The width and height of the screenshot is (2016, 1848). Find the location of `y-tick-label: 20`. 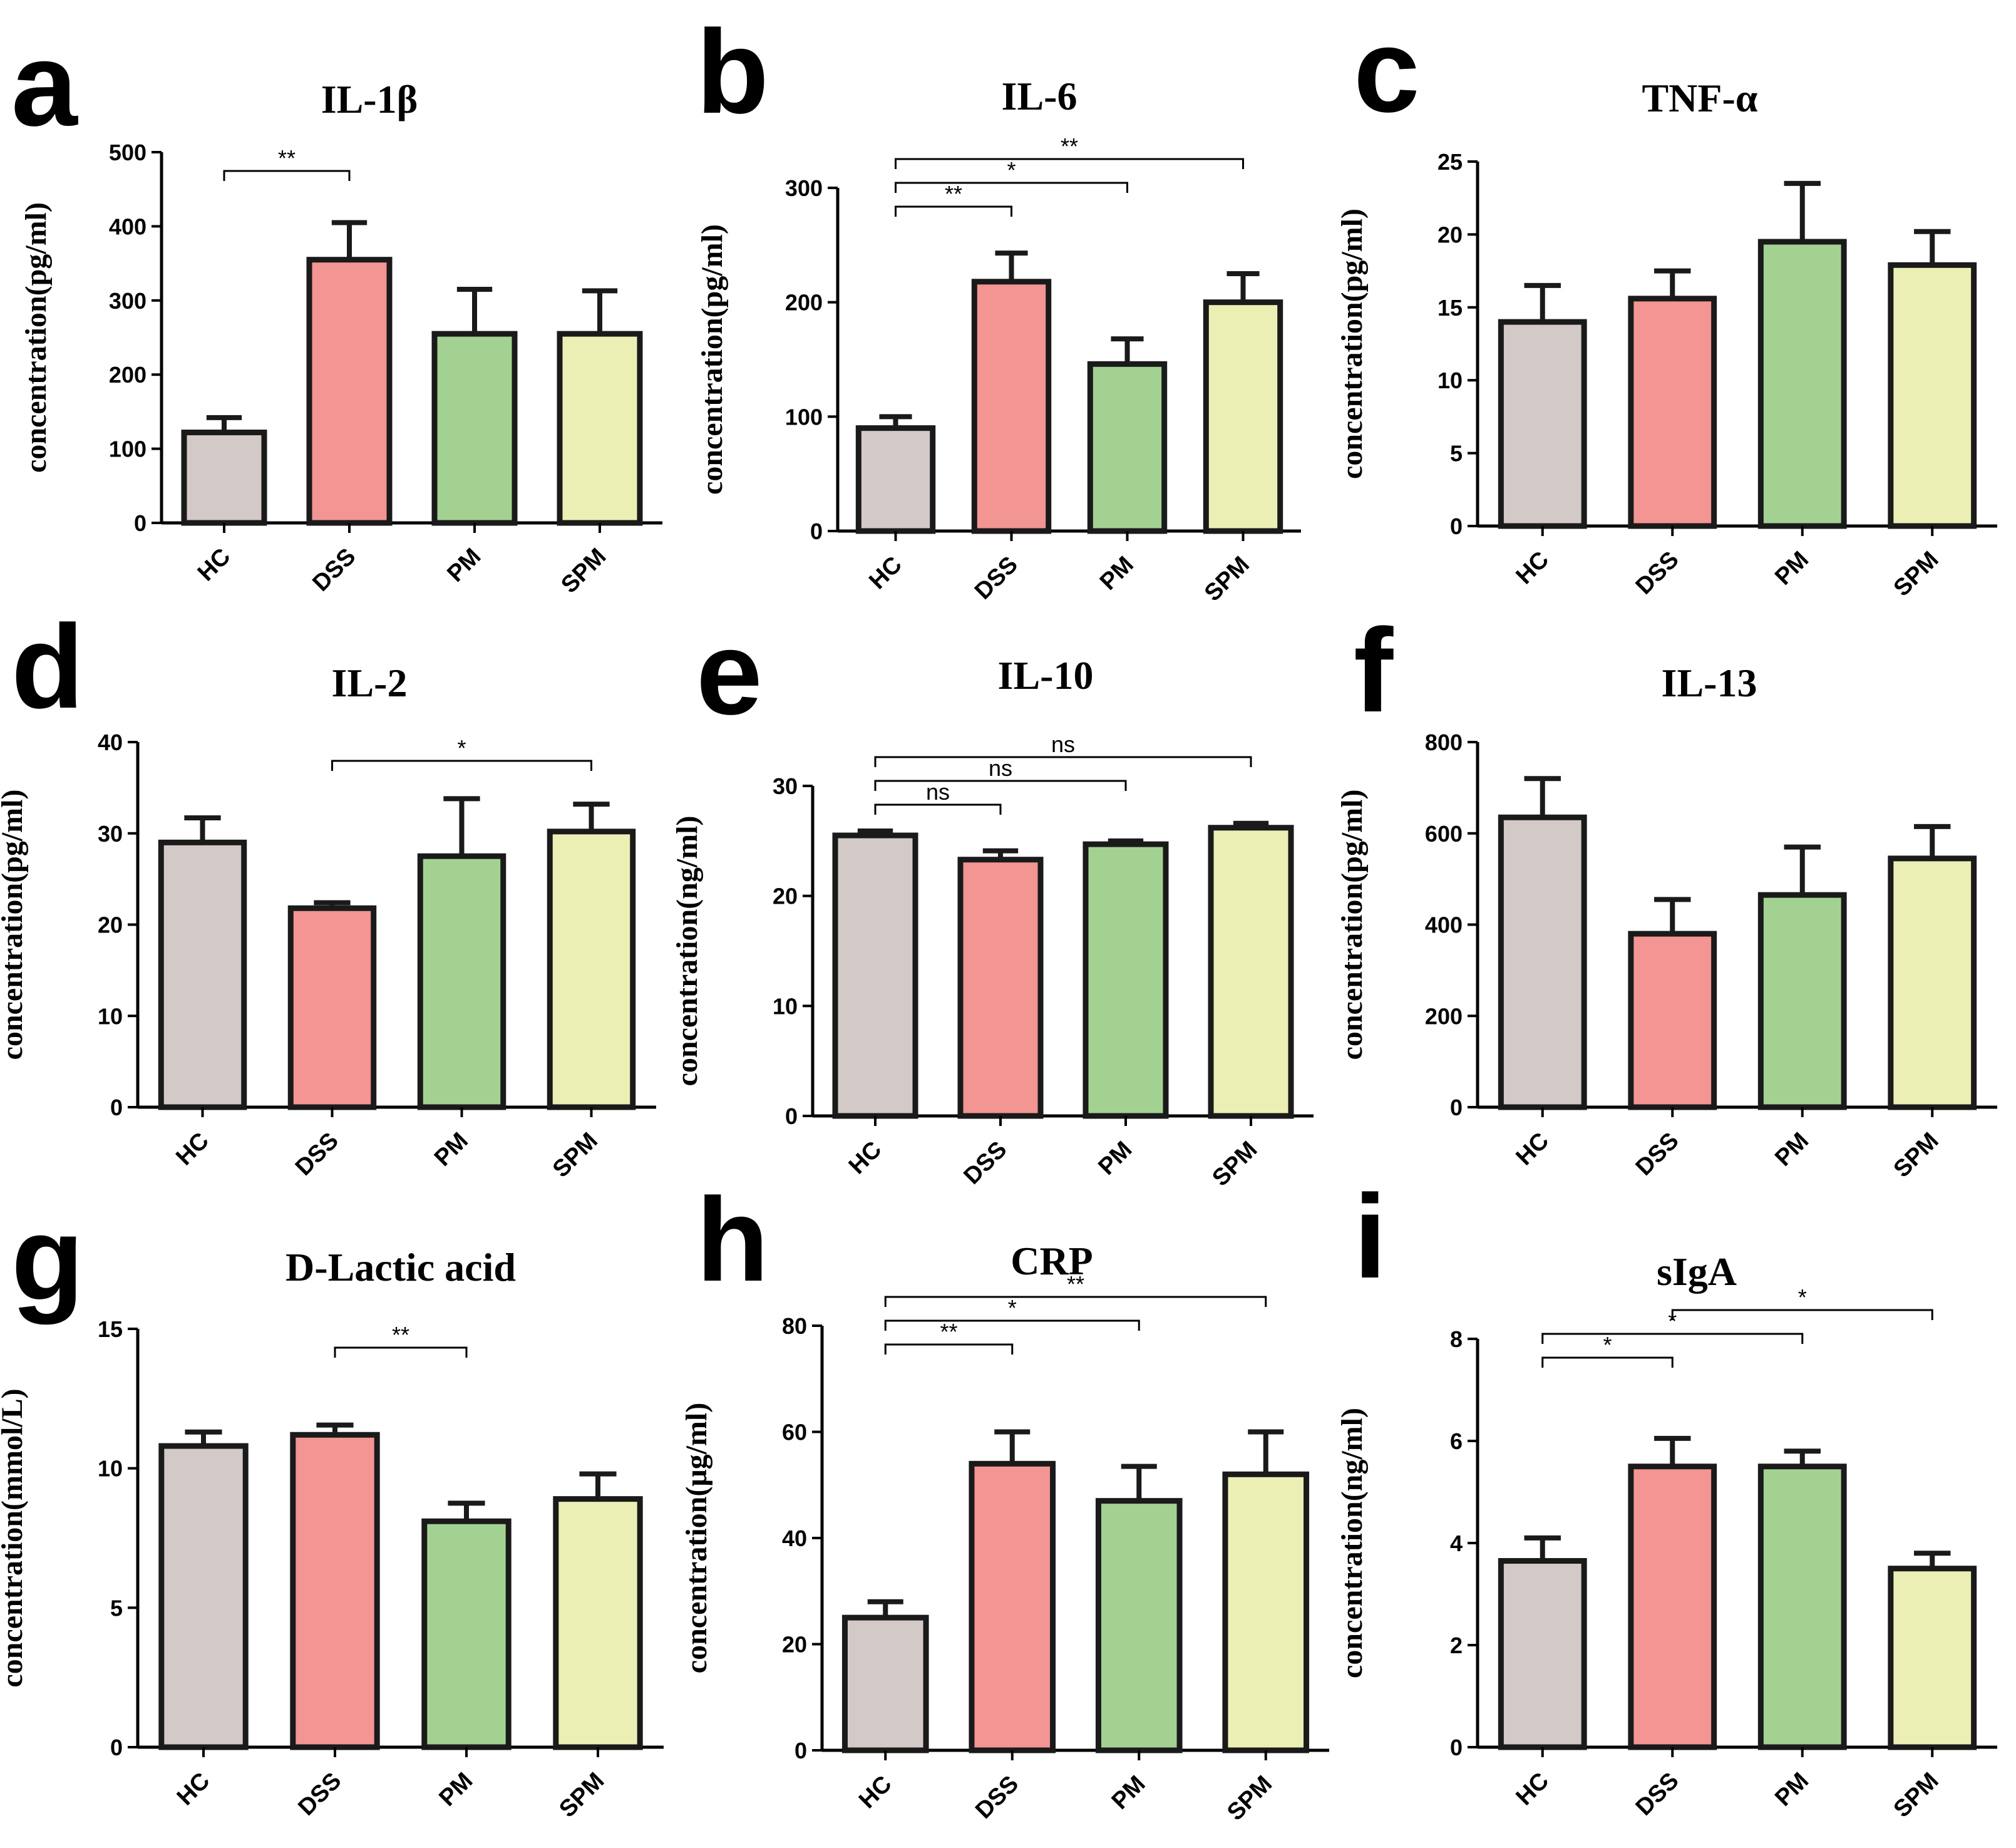

y-tick-label: 20 is located at coordinates (795, 1645).